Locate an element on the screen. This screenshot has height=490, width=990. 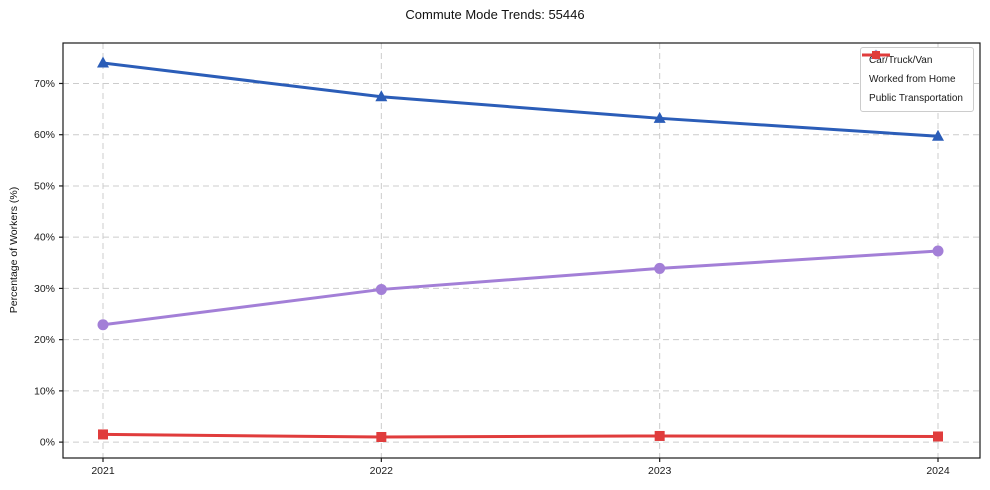
legend-label: Worked from Home is located at coordinates (912, 79).